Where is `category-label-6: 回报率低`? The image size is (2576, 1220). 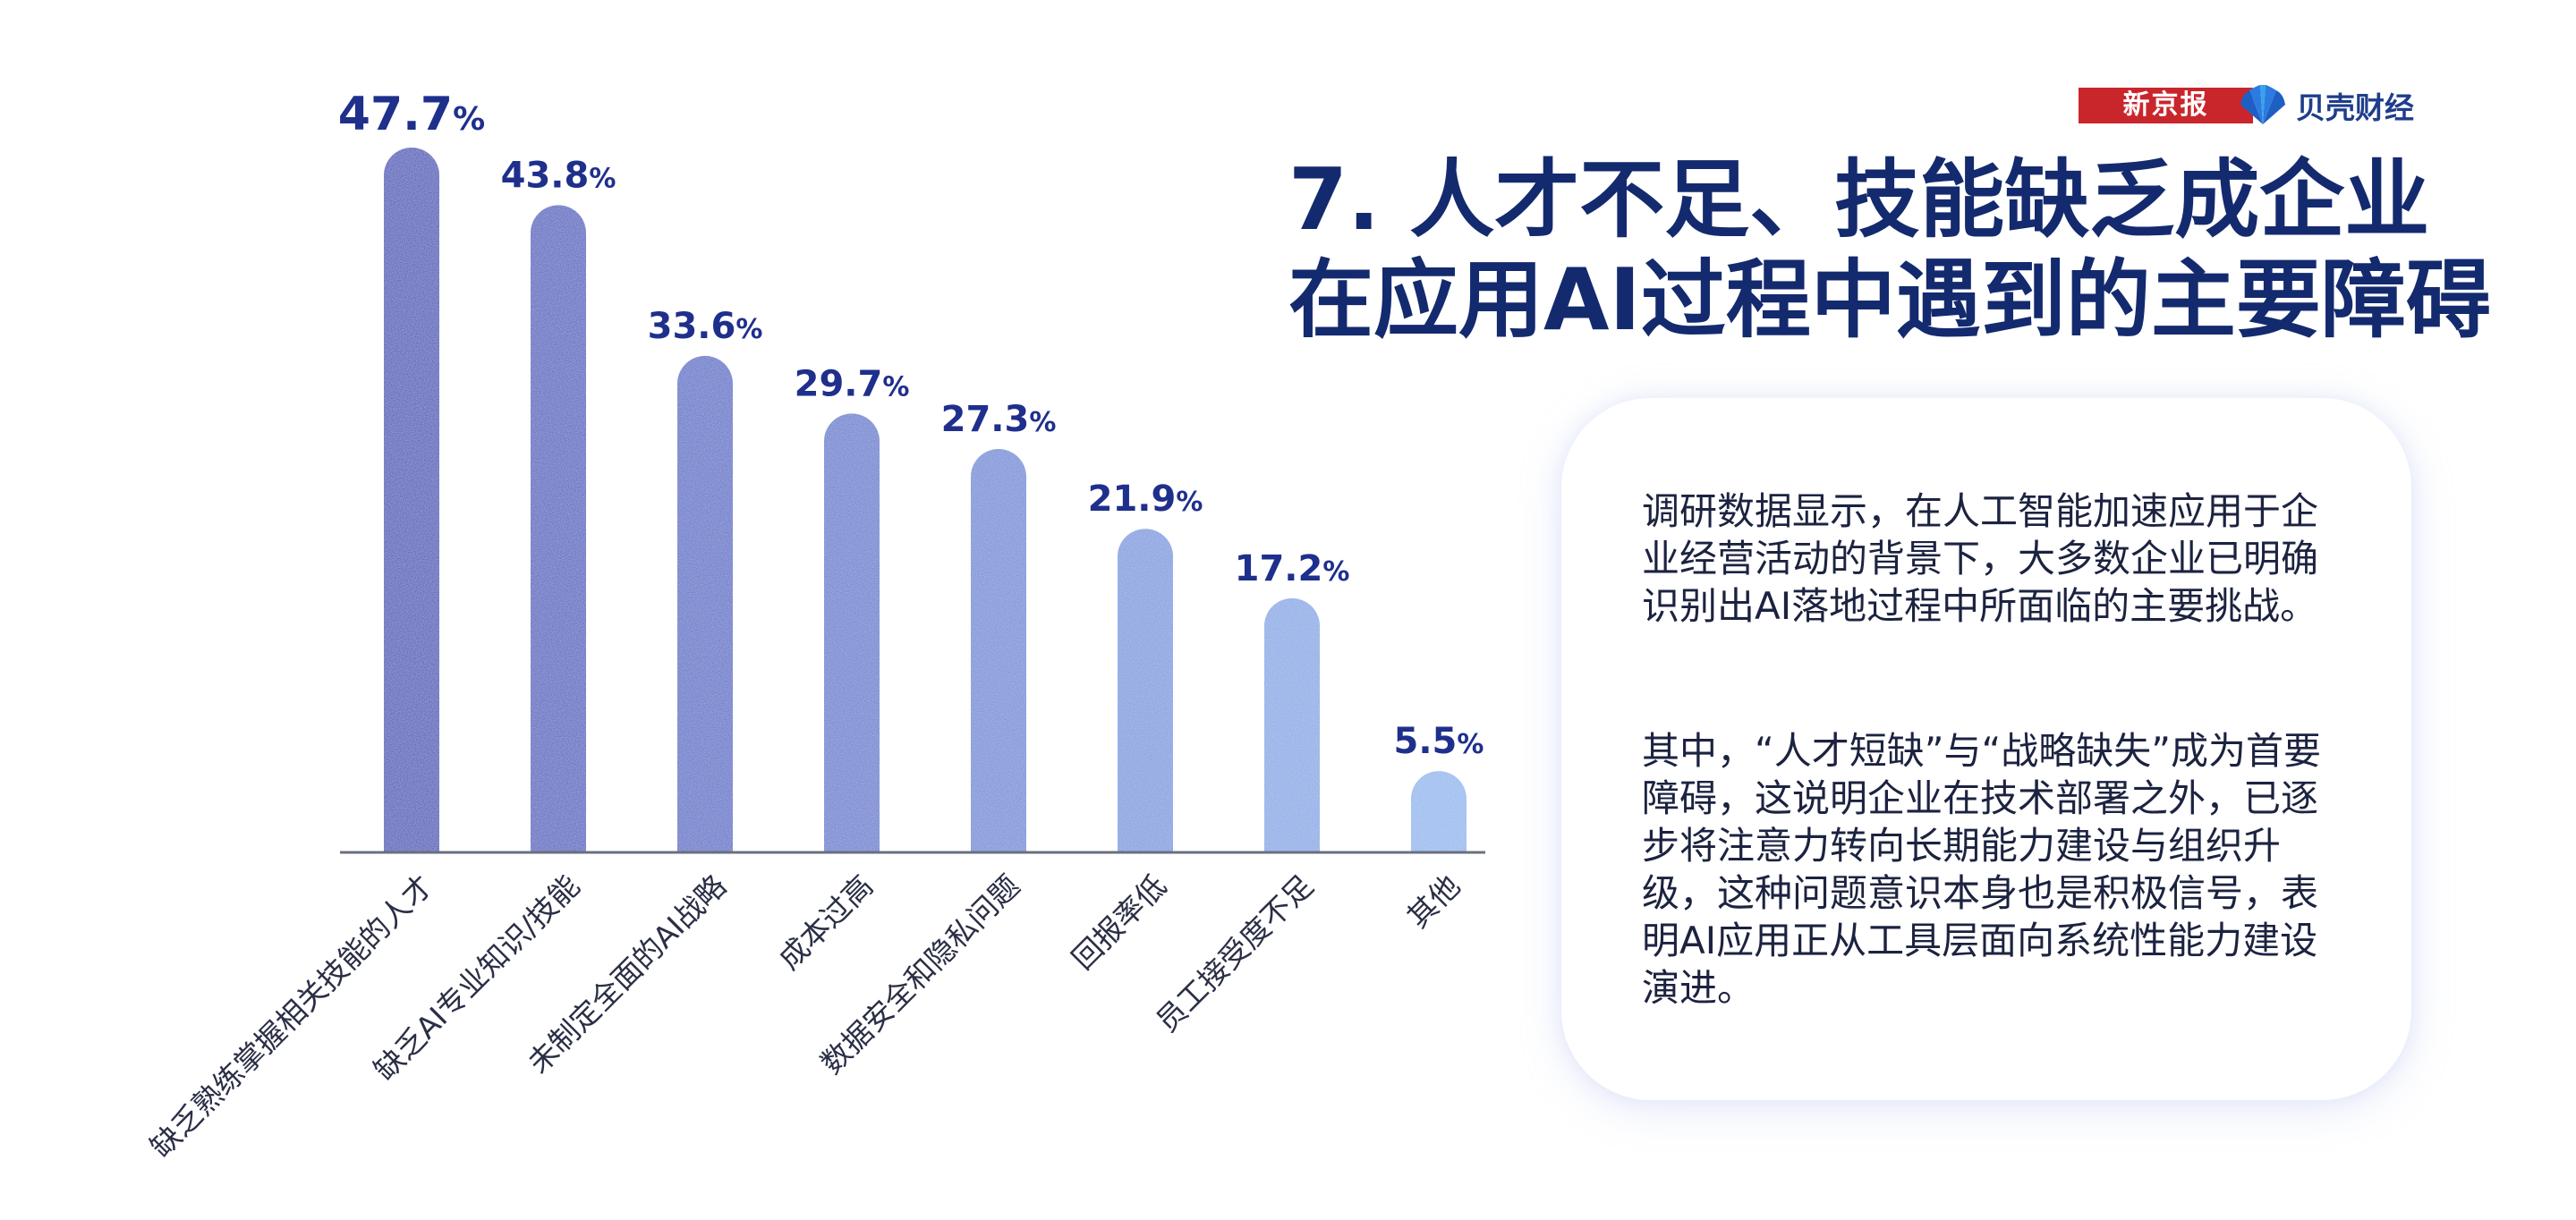
category-label-6: 回报率低 is located at coordinates (1119, 922).